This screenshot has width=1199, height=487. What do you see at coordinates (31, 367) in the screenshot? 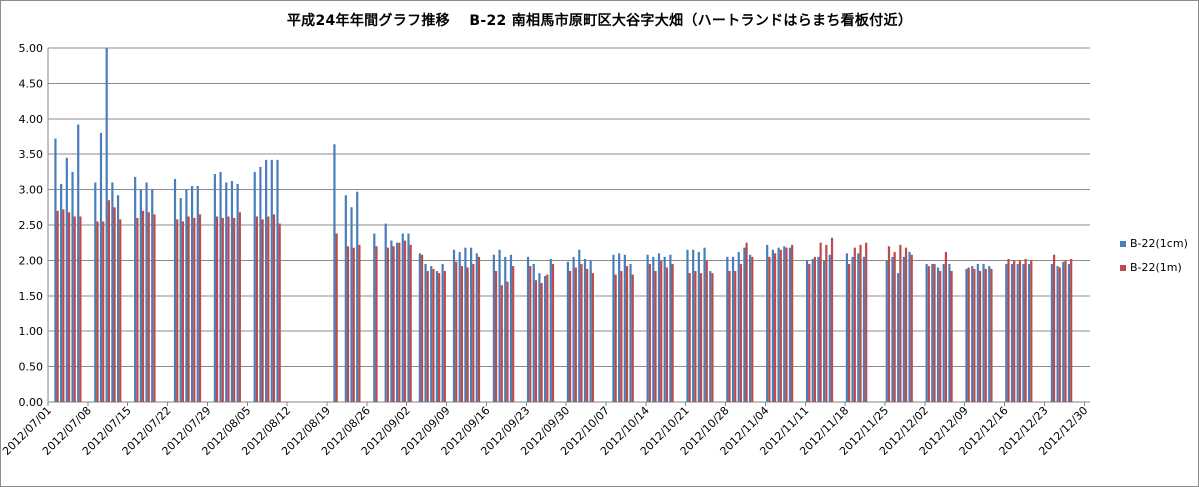
I see `y-tick-label: 0.50` at bounding box center [31, 367].